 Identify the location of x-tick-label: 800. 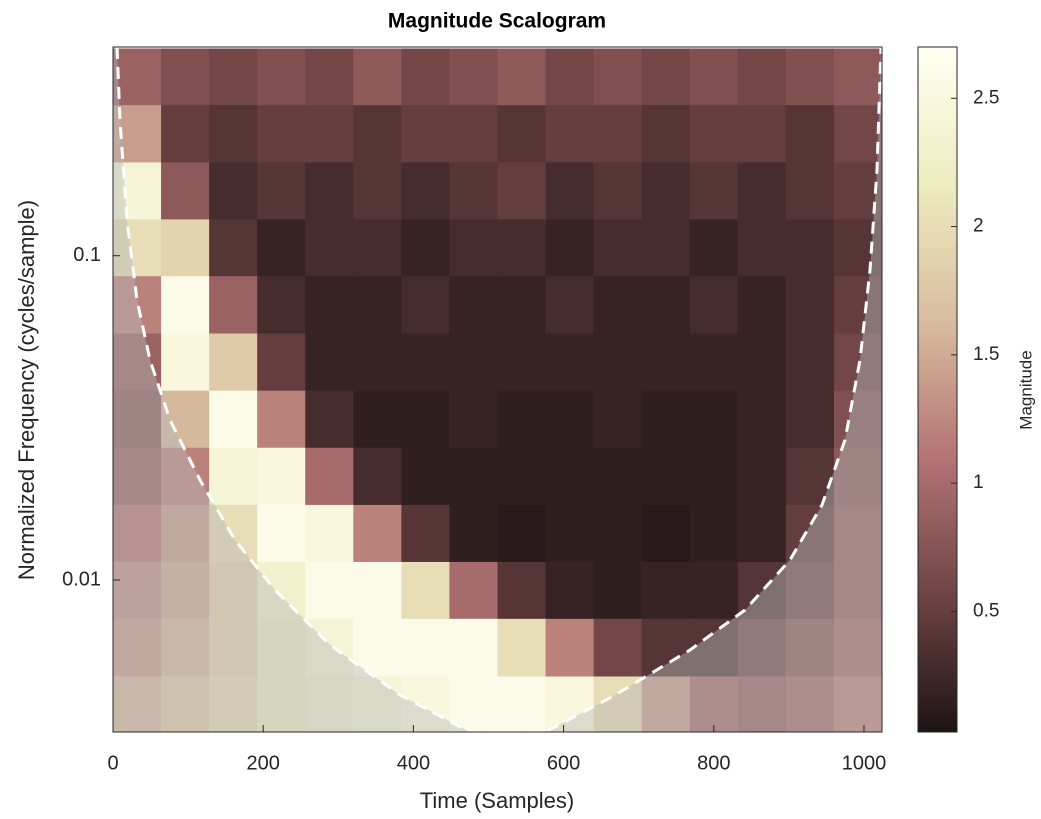
(713, 763).